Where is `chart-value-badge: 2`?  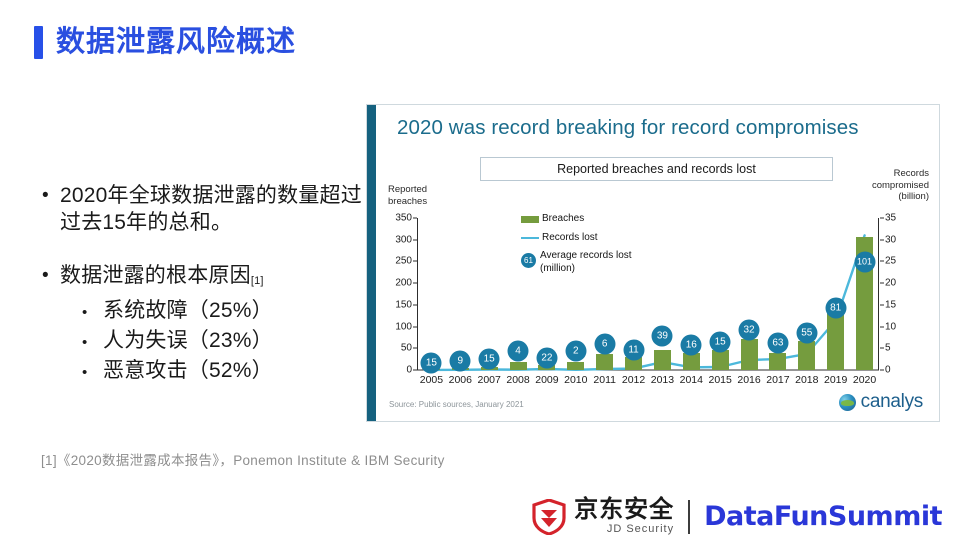
chart-value-badge: 2 is located at coordinates (576, 351).